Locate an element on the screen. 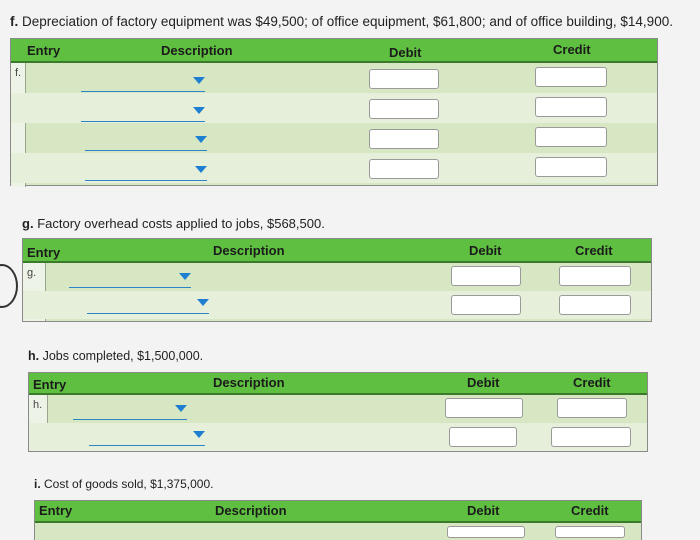 This screenshot has width=700, height=540. prompt-i-text: Cost of goods sold, $1,375,000. is located at coordinates (129, 484).